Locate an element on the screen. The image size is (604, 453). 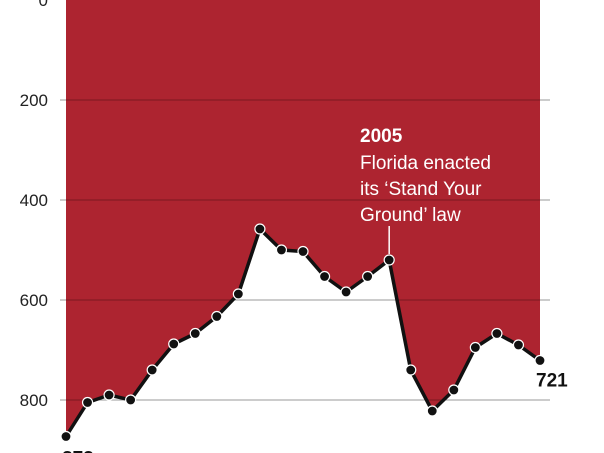
y-tick-label-800: 800 is located at coordinates (34, 400).